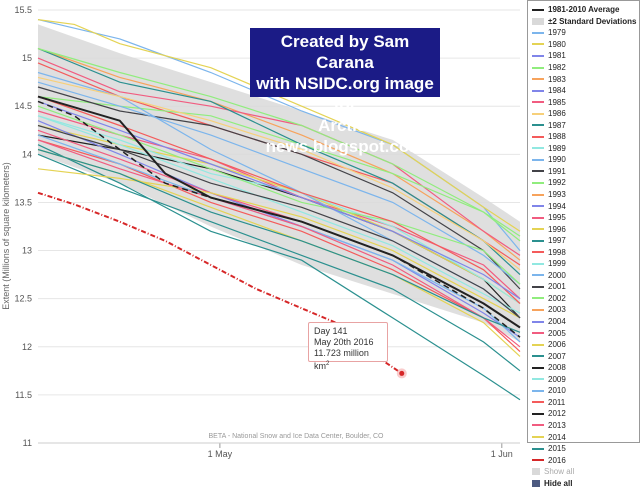  I want to click on legend-item-1998: 1998, so click(585, 252).